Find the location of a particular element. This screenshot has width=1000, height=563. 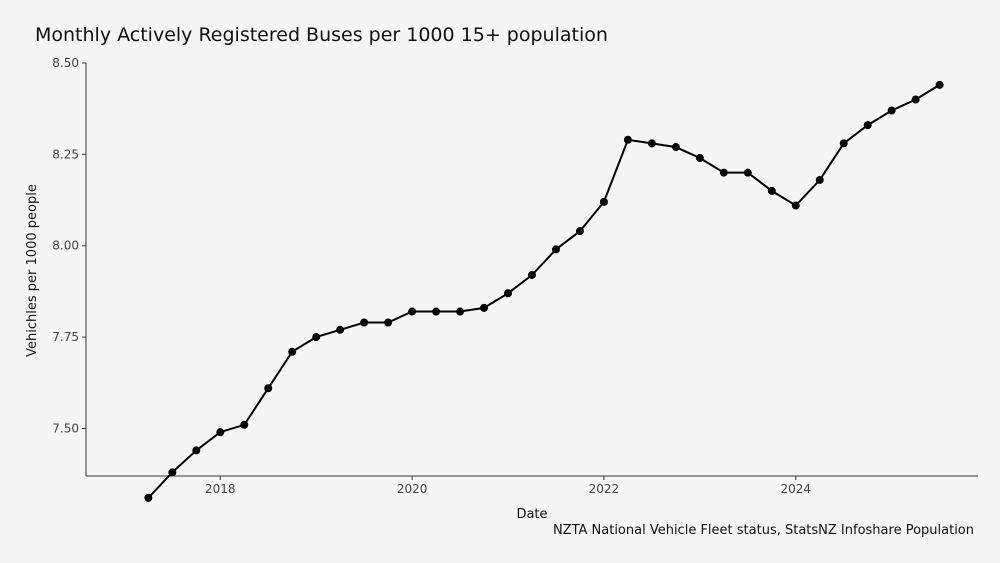

y-tick-label: 8.50 is located at coordinates (65, 63).